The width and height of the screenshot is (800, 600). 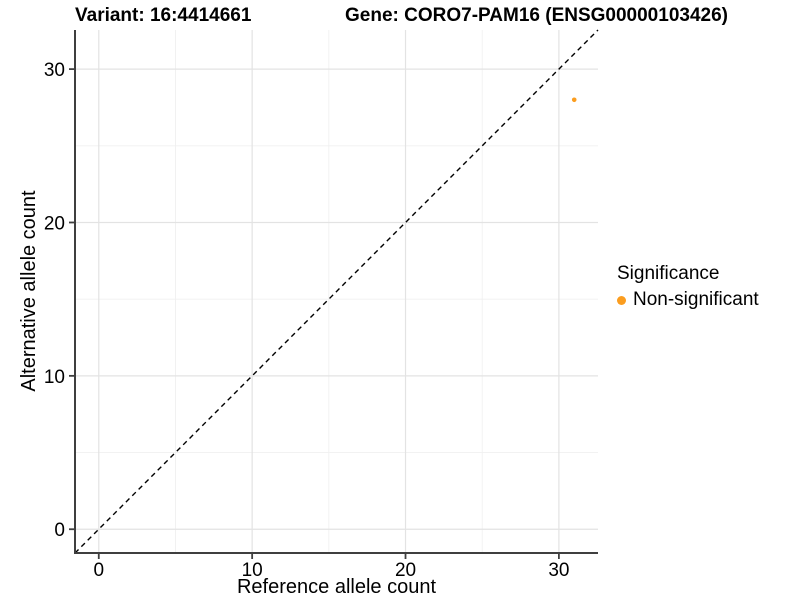 What do you see at coordinates (696, 299) in the screenshot?
I see `legend-entry-label: Non-significant` at bounding box center [696, 299].